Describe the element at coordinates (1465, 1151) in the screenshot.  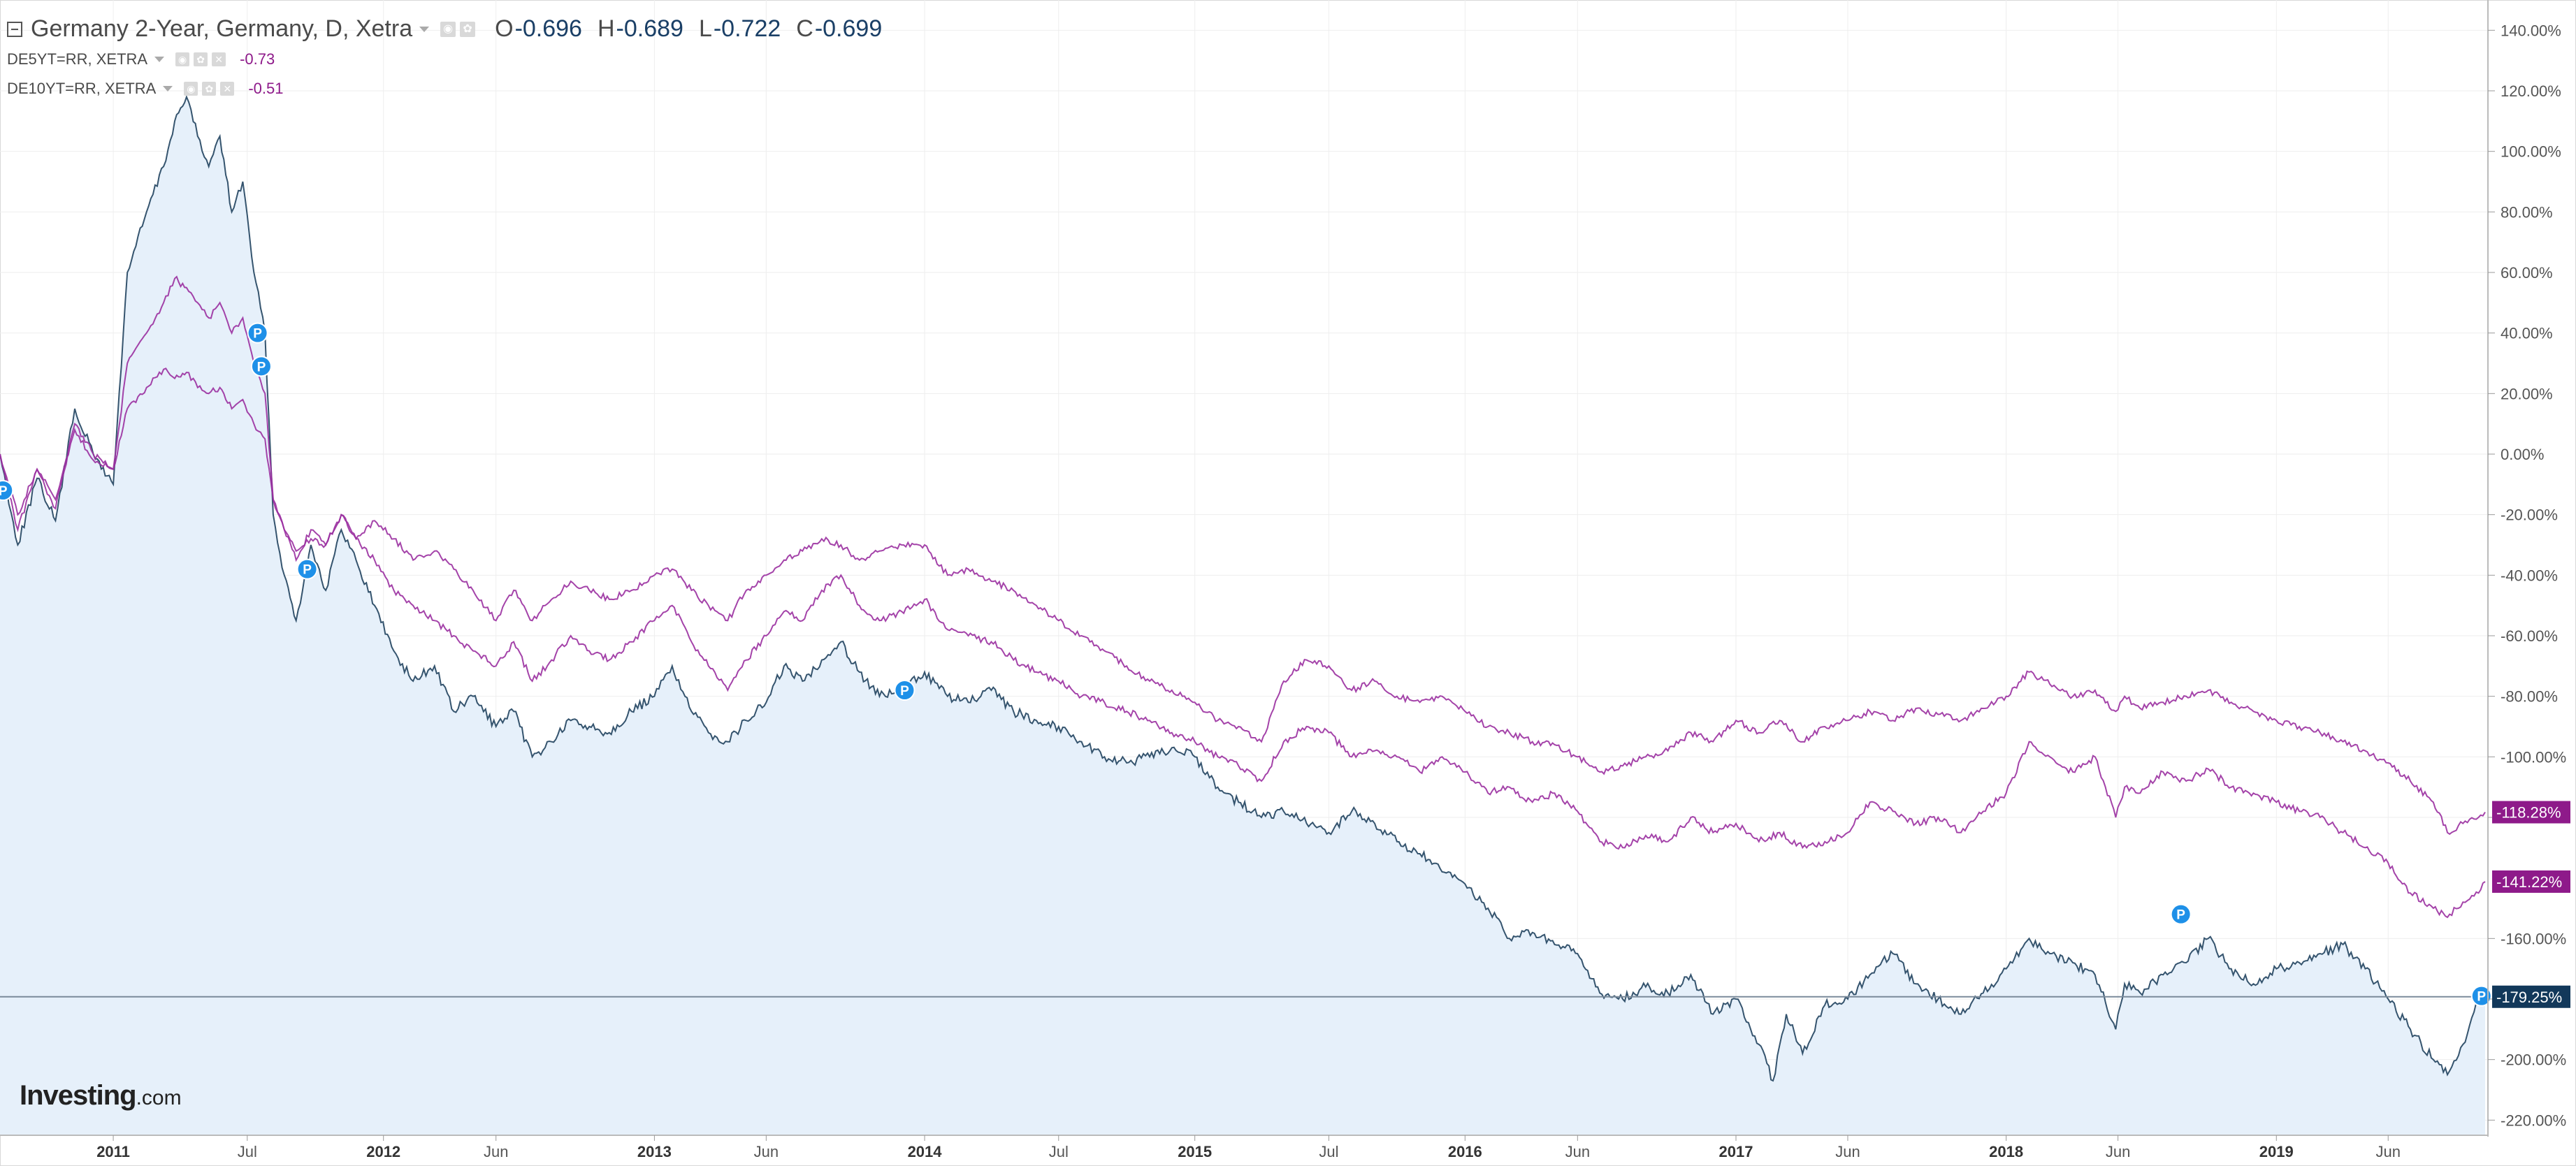
I see `x-tick-label: 2016` at that location.